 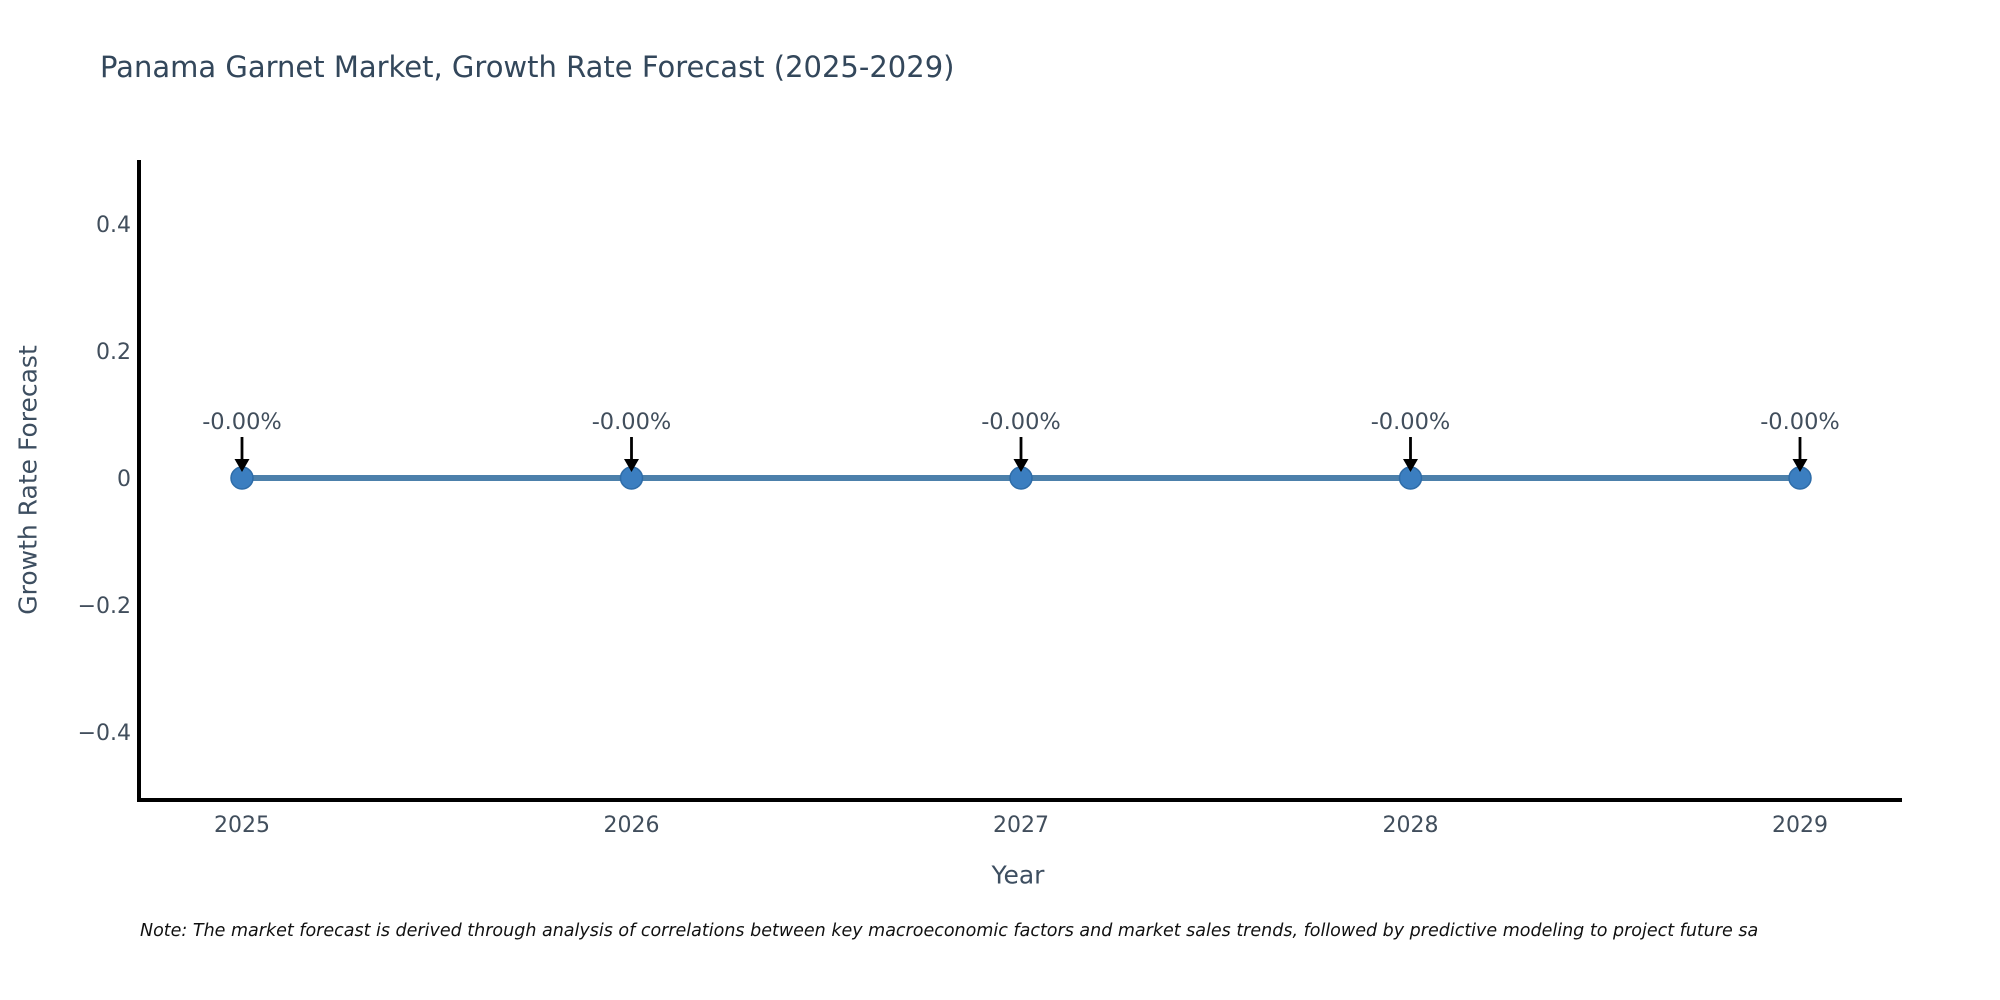 I want to click on y-tick-label: 0.4, so click(x=113, y=225).